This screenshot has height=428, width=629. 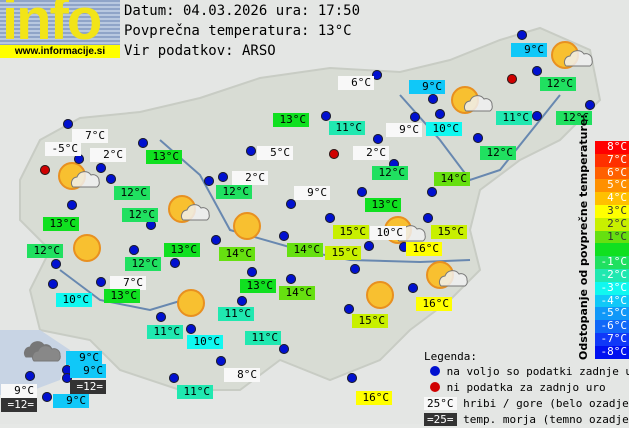 I want to click on logo: info www.informacije.si, so click(x=60, y=29).